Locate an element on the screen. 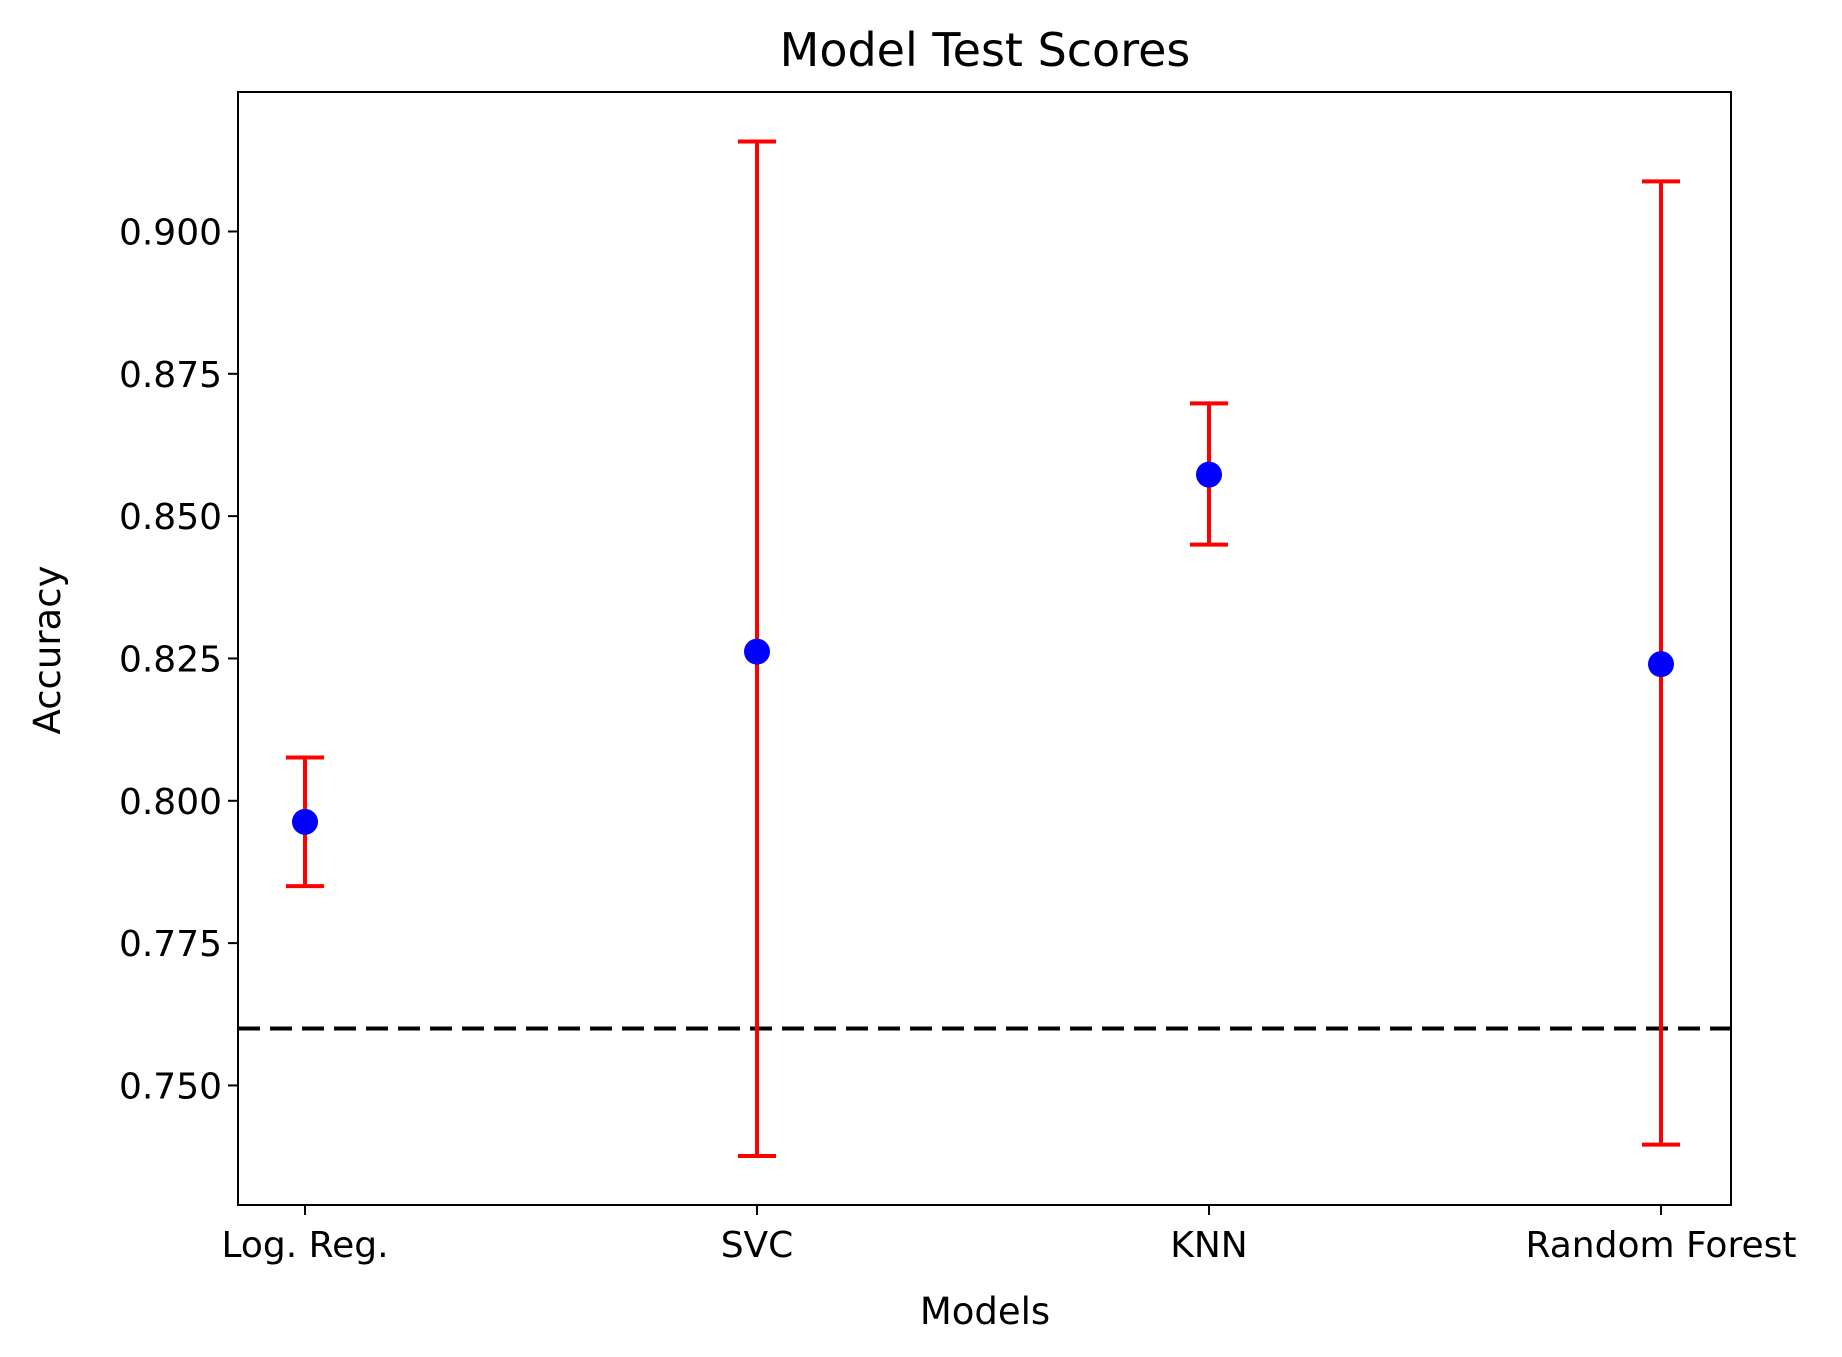 The height and width of the screenshot is (1357, 1842). x-tick-label: Random Forest is located at coordinates (1661, 1245).